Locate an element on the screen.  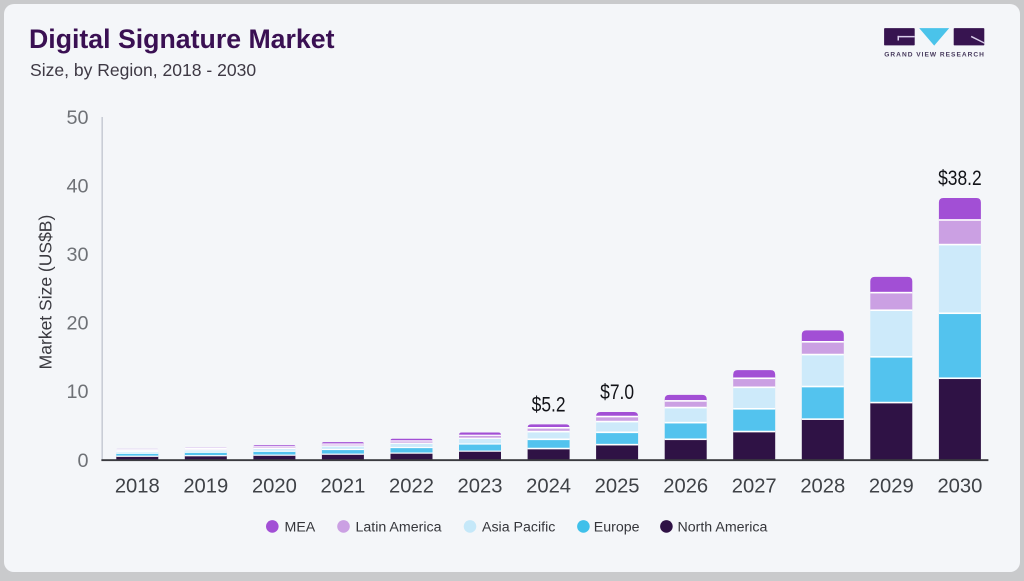
svg-text: 30 is located at coordinates (77, 255).